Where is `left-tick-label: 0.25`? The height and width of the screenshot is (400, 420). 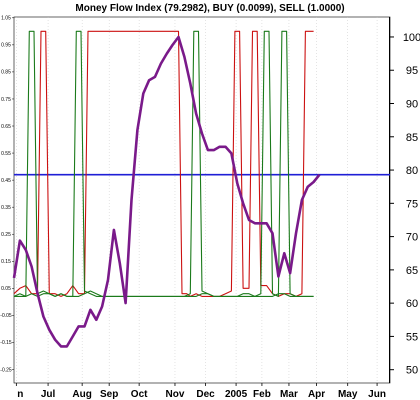 left-tick-label: 0.25 is located at coordinates (6, 235).